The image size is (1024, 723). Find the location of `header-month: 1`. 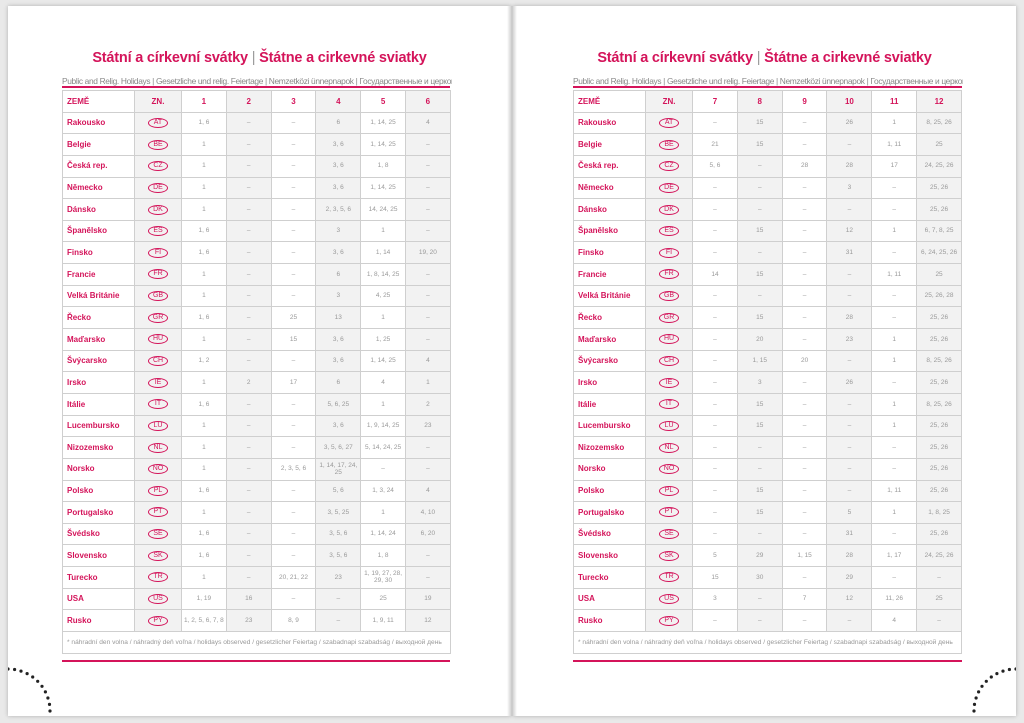

header-month: 1 is located at coordinates (204, 101).